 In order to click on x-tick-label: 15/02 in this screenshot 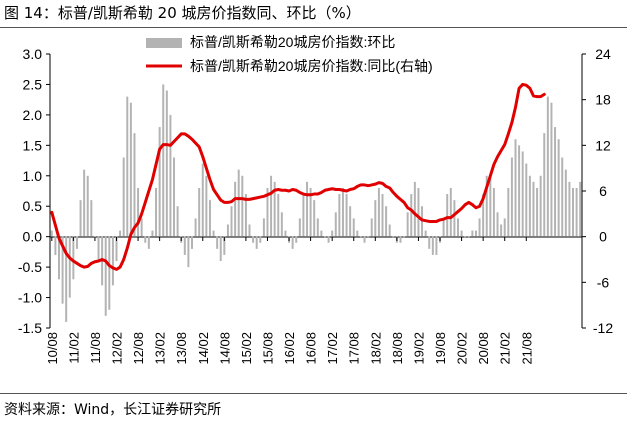, I will do `click(246, 348)`.